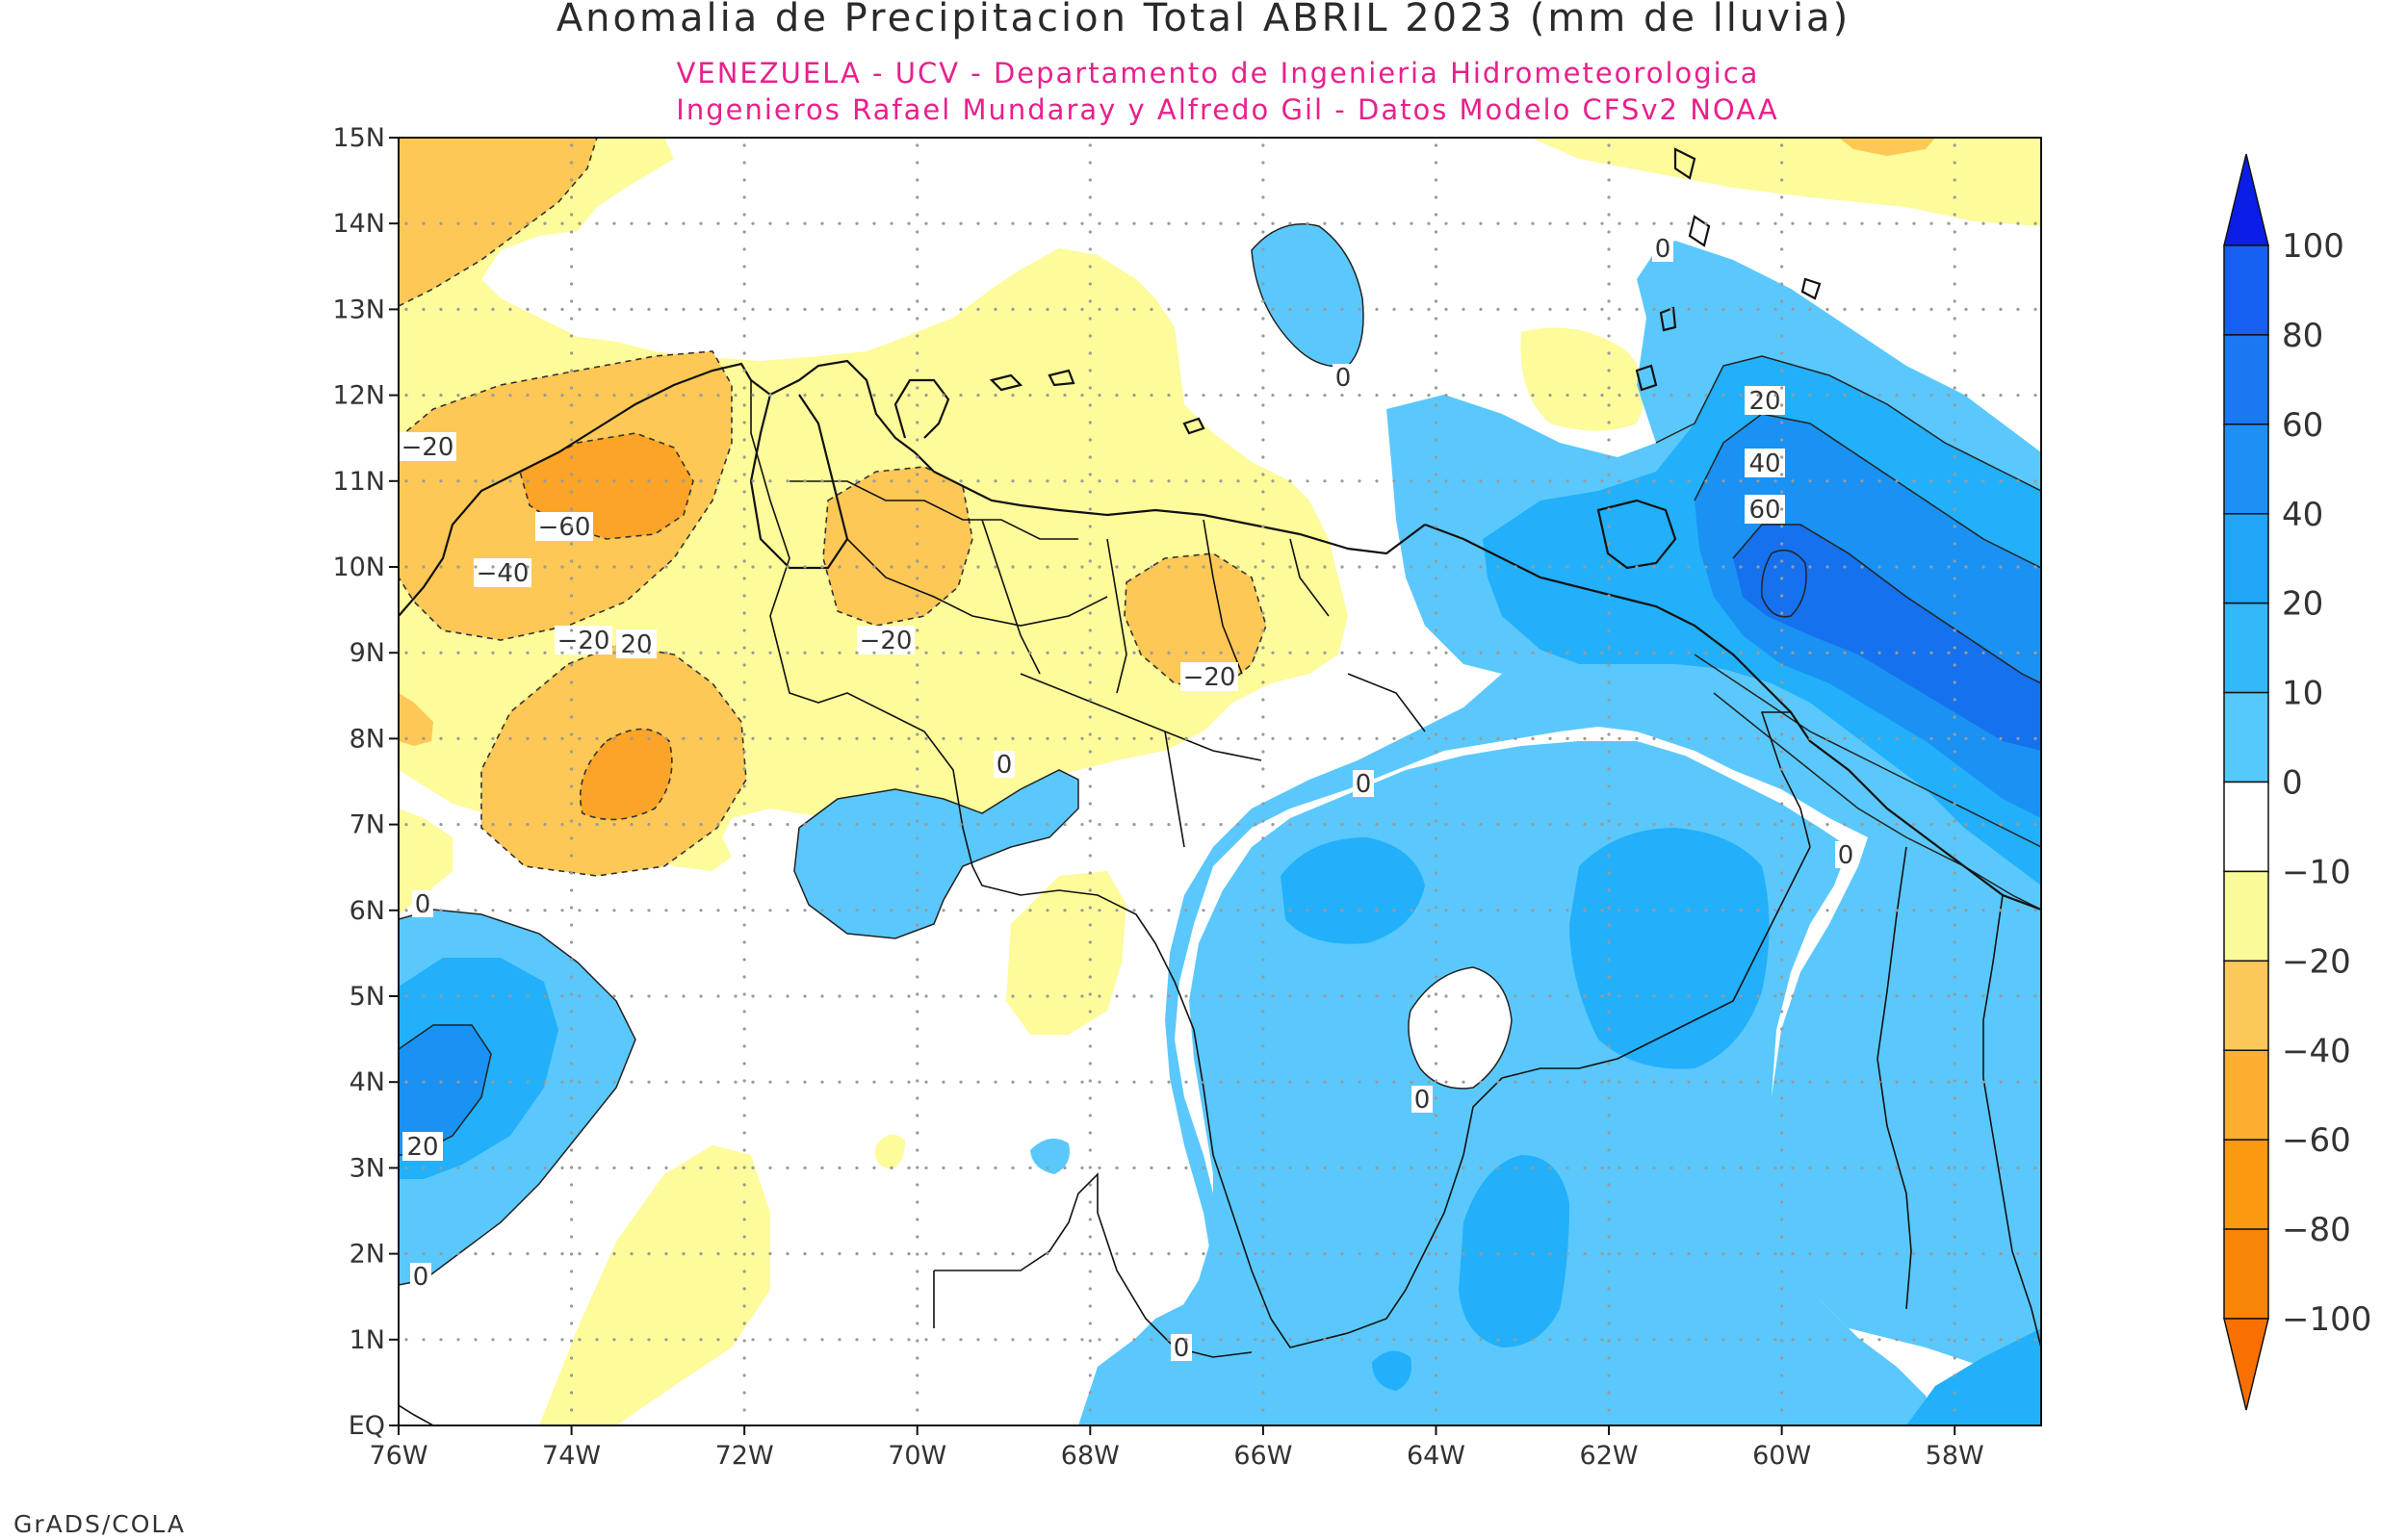 The height and width of the screenshot is (1540, 2407). I want to click on colorbar-label: −20, so click(2316, 961).